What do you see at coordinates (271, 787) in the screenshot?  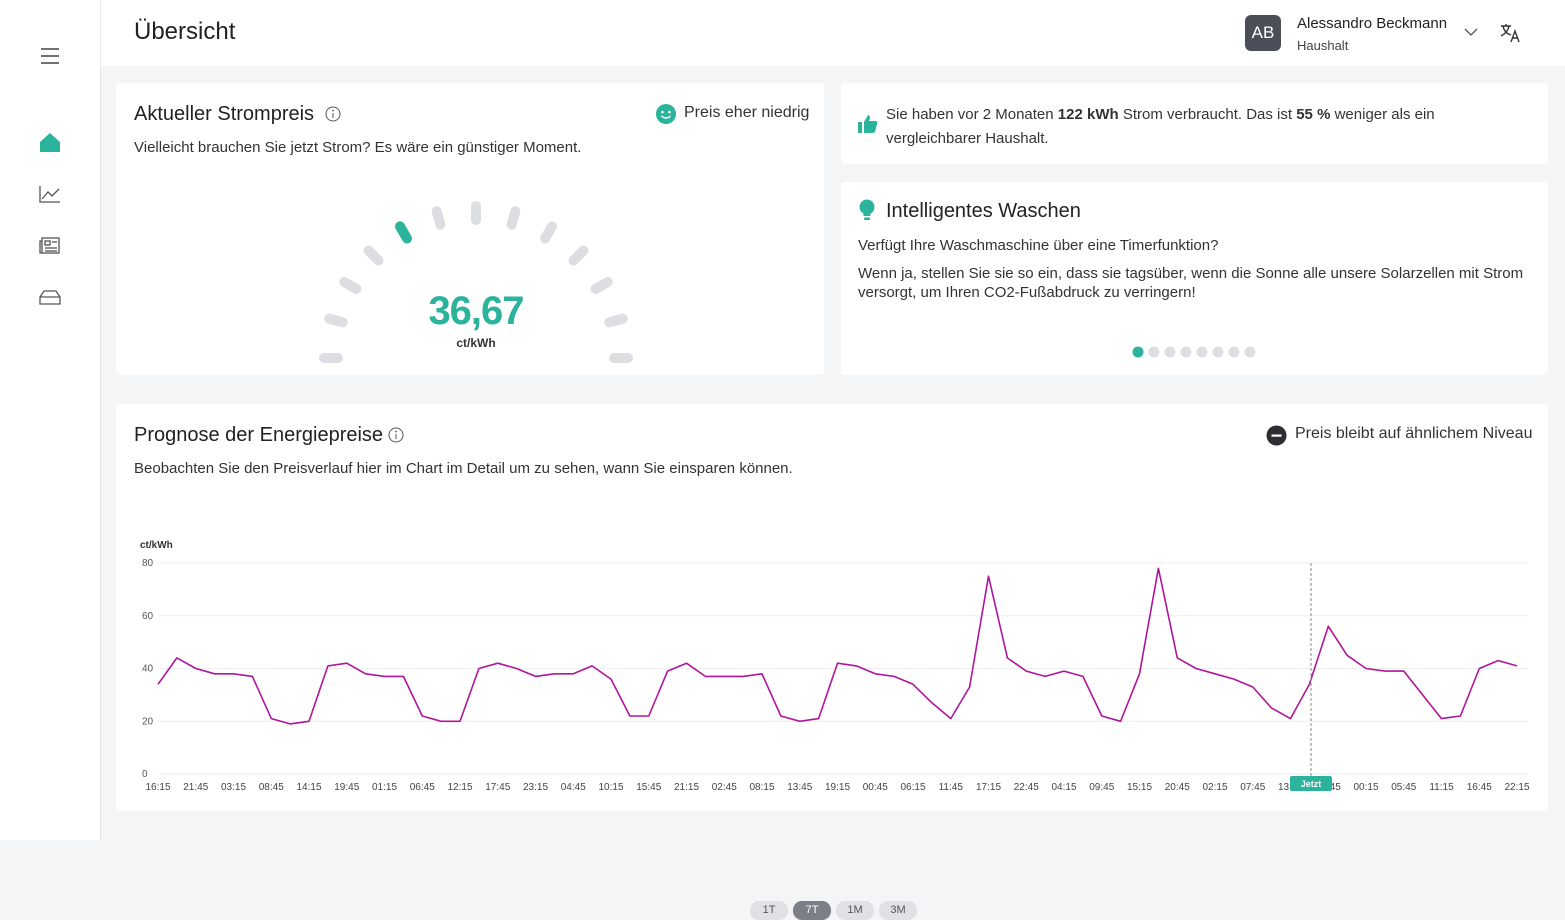 I see `x-tick-label: 08:45` at bounding box center [271, 787].